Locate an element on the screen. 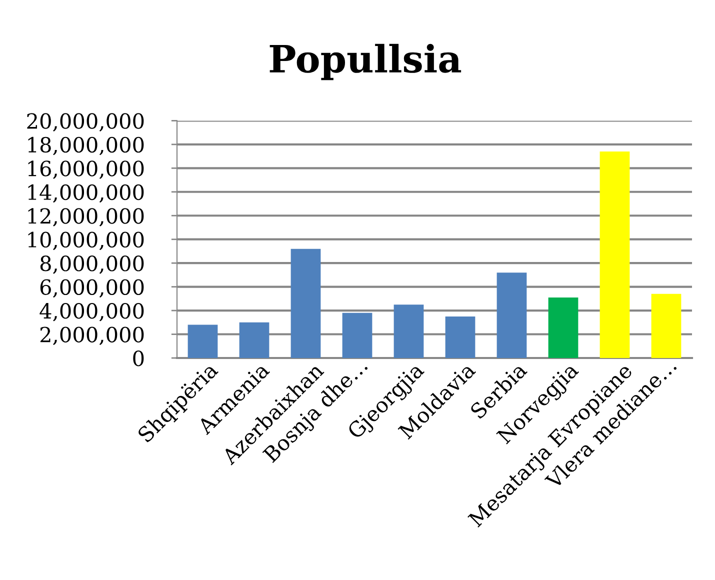  y-tick-label: 20,000,000 is located at coordinates (85, 122).